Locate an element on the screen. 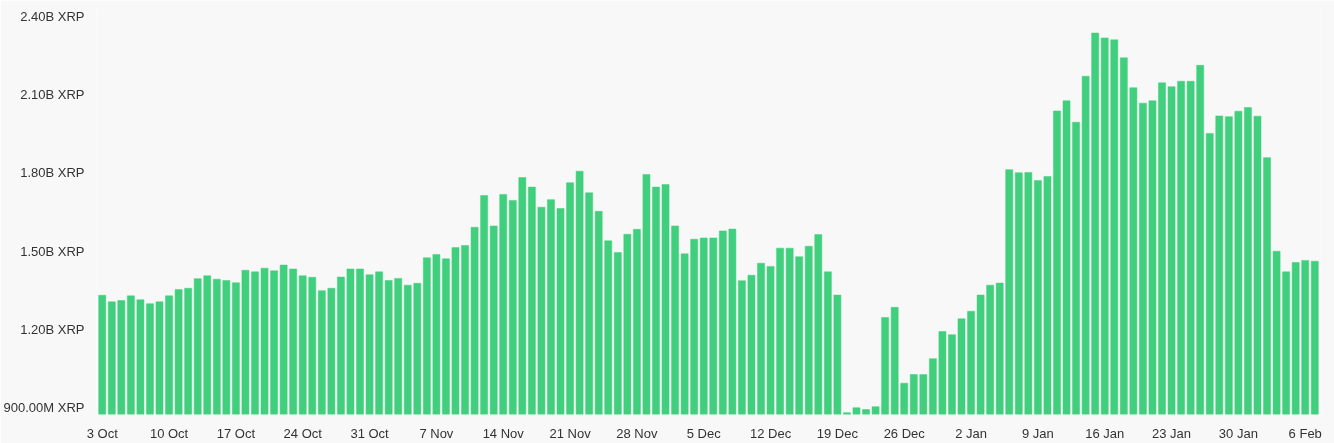 The width and height of the screenshot is (1334, 443). x-tick-label: 17 Oct is located at coordinates (236, 433).